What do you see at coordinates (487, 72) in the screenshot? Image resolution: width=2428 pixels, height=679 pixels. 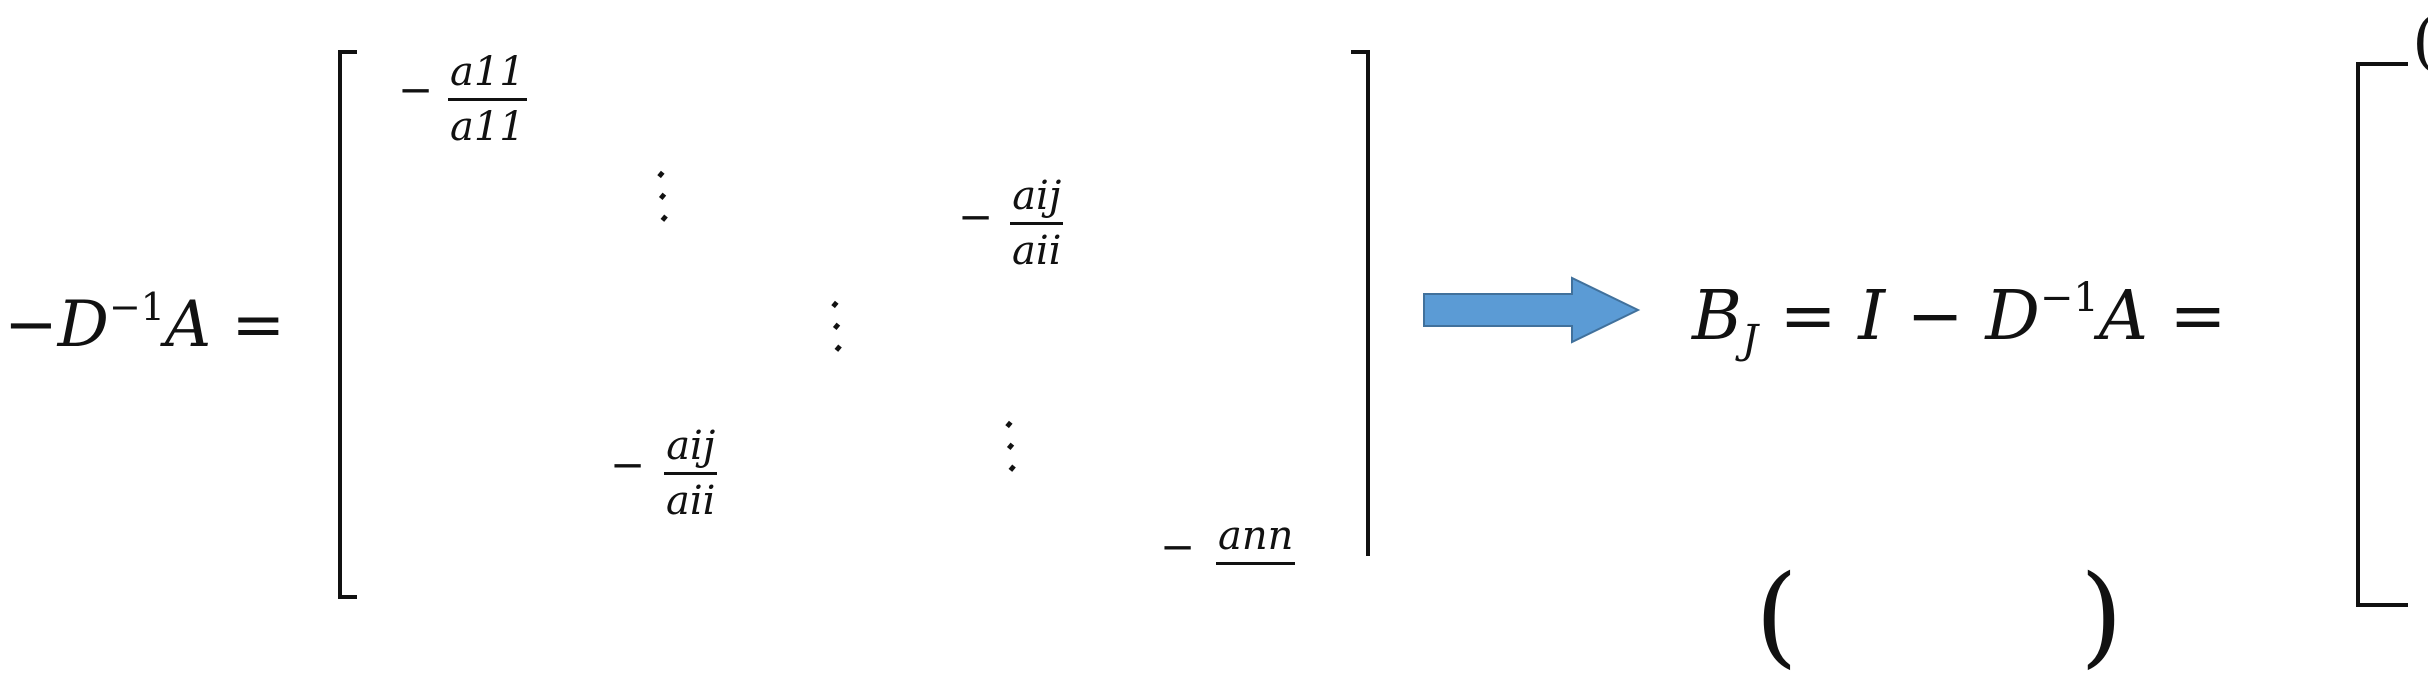 I see `entry-a11-num: a11` at bounding box center [487, 72].